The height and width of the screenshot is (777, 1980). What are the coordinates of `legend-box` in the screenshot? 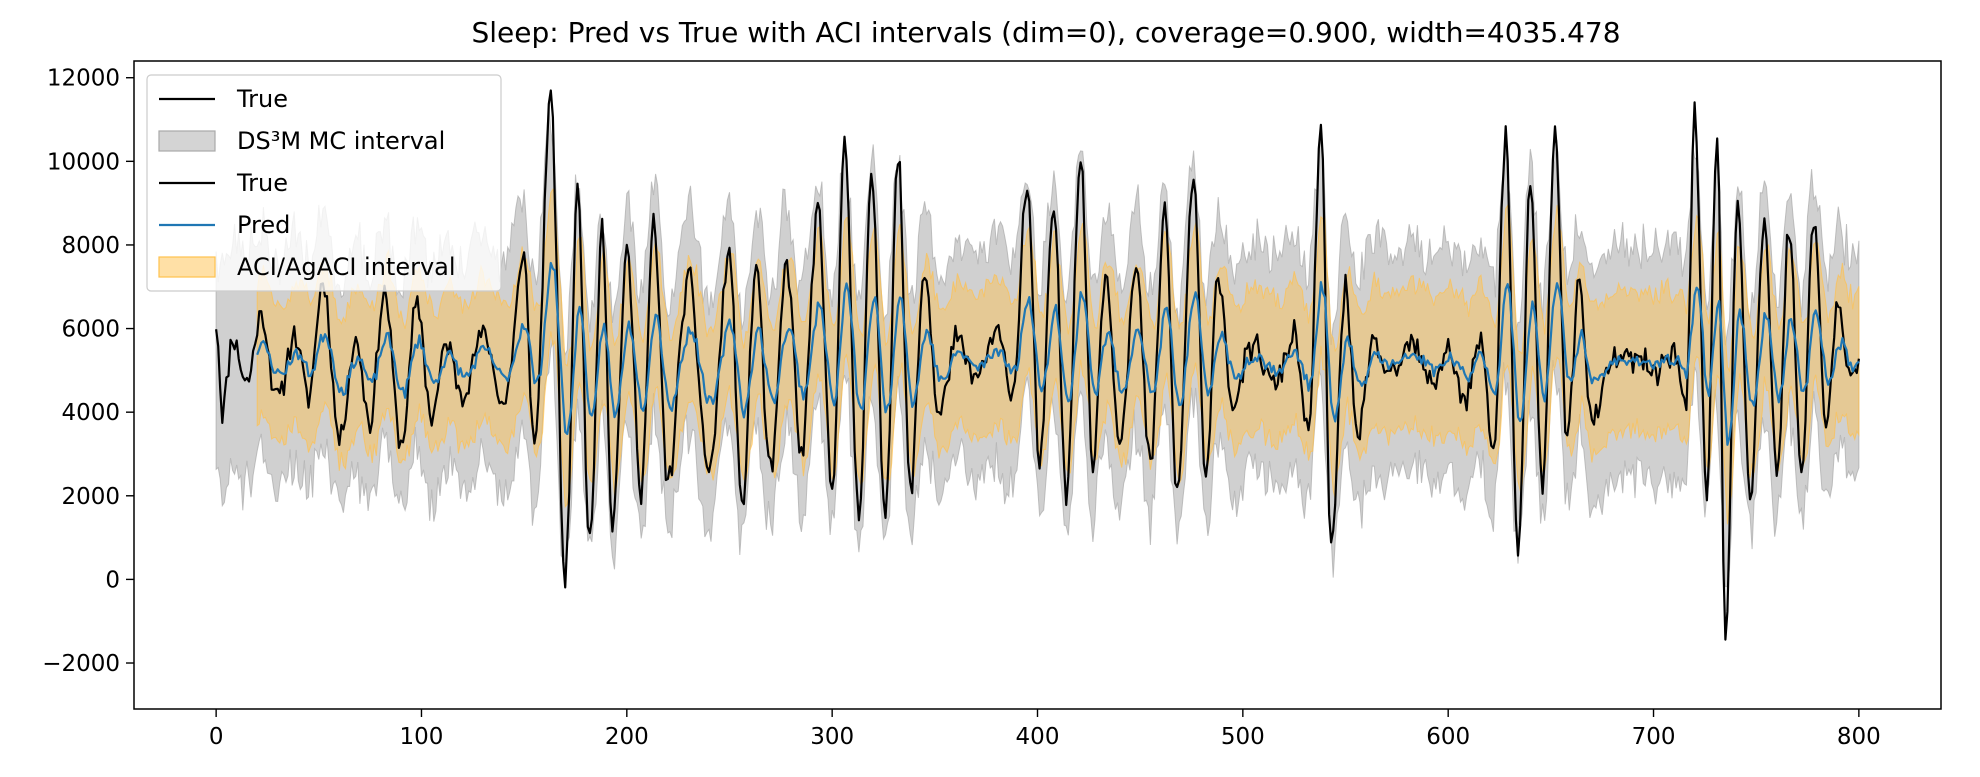 It's located at (324, 183).